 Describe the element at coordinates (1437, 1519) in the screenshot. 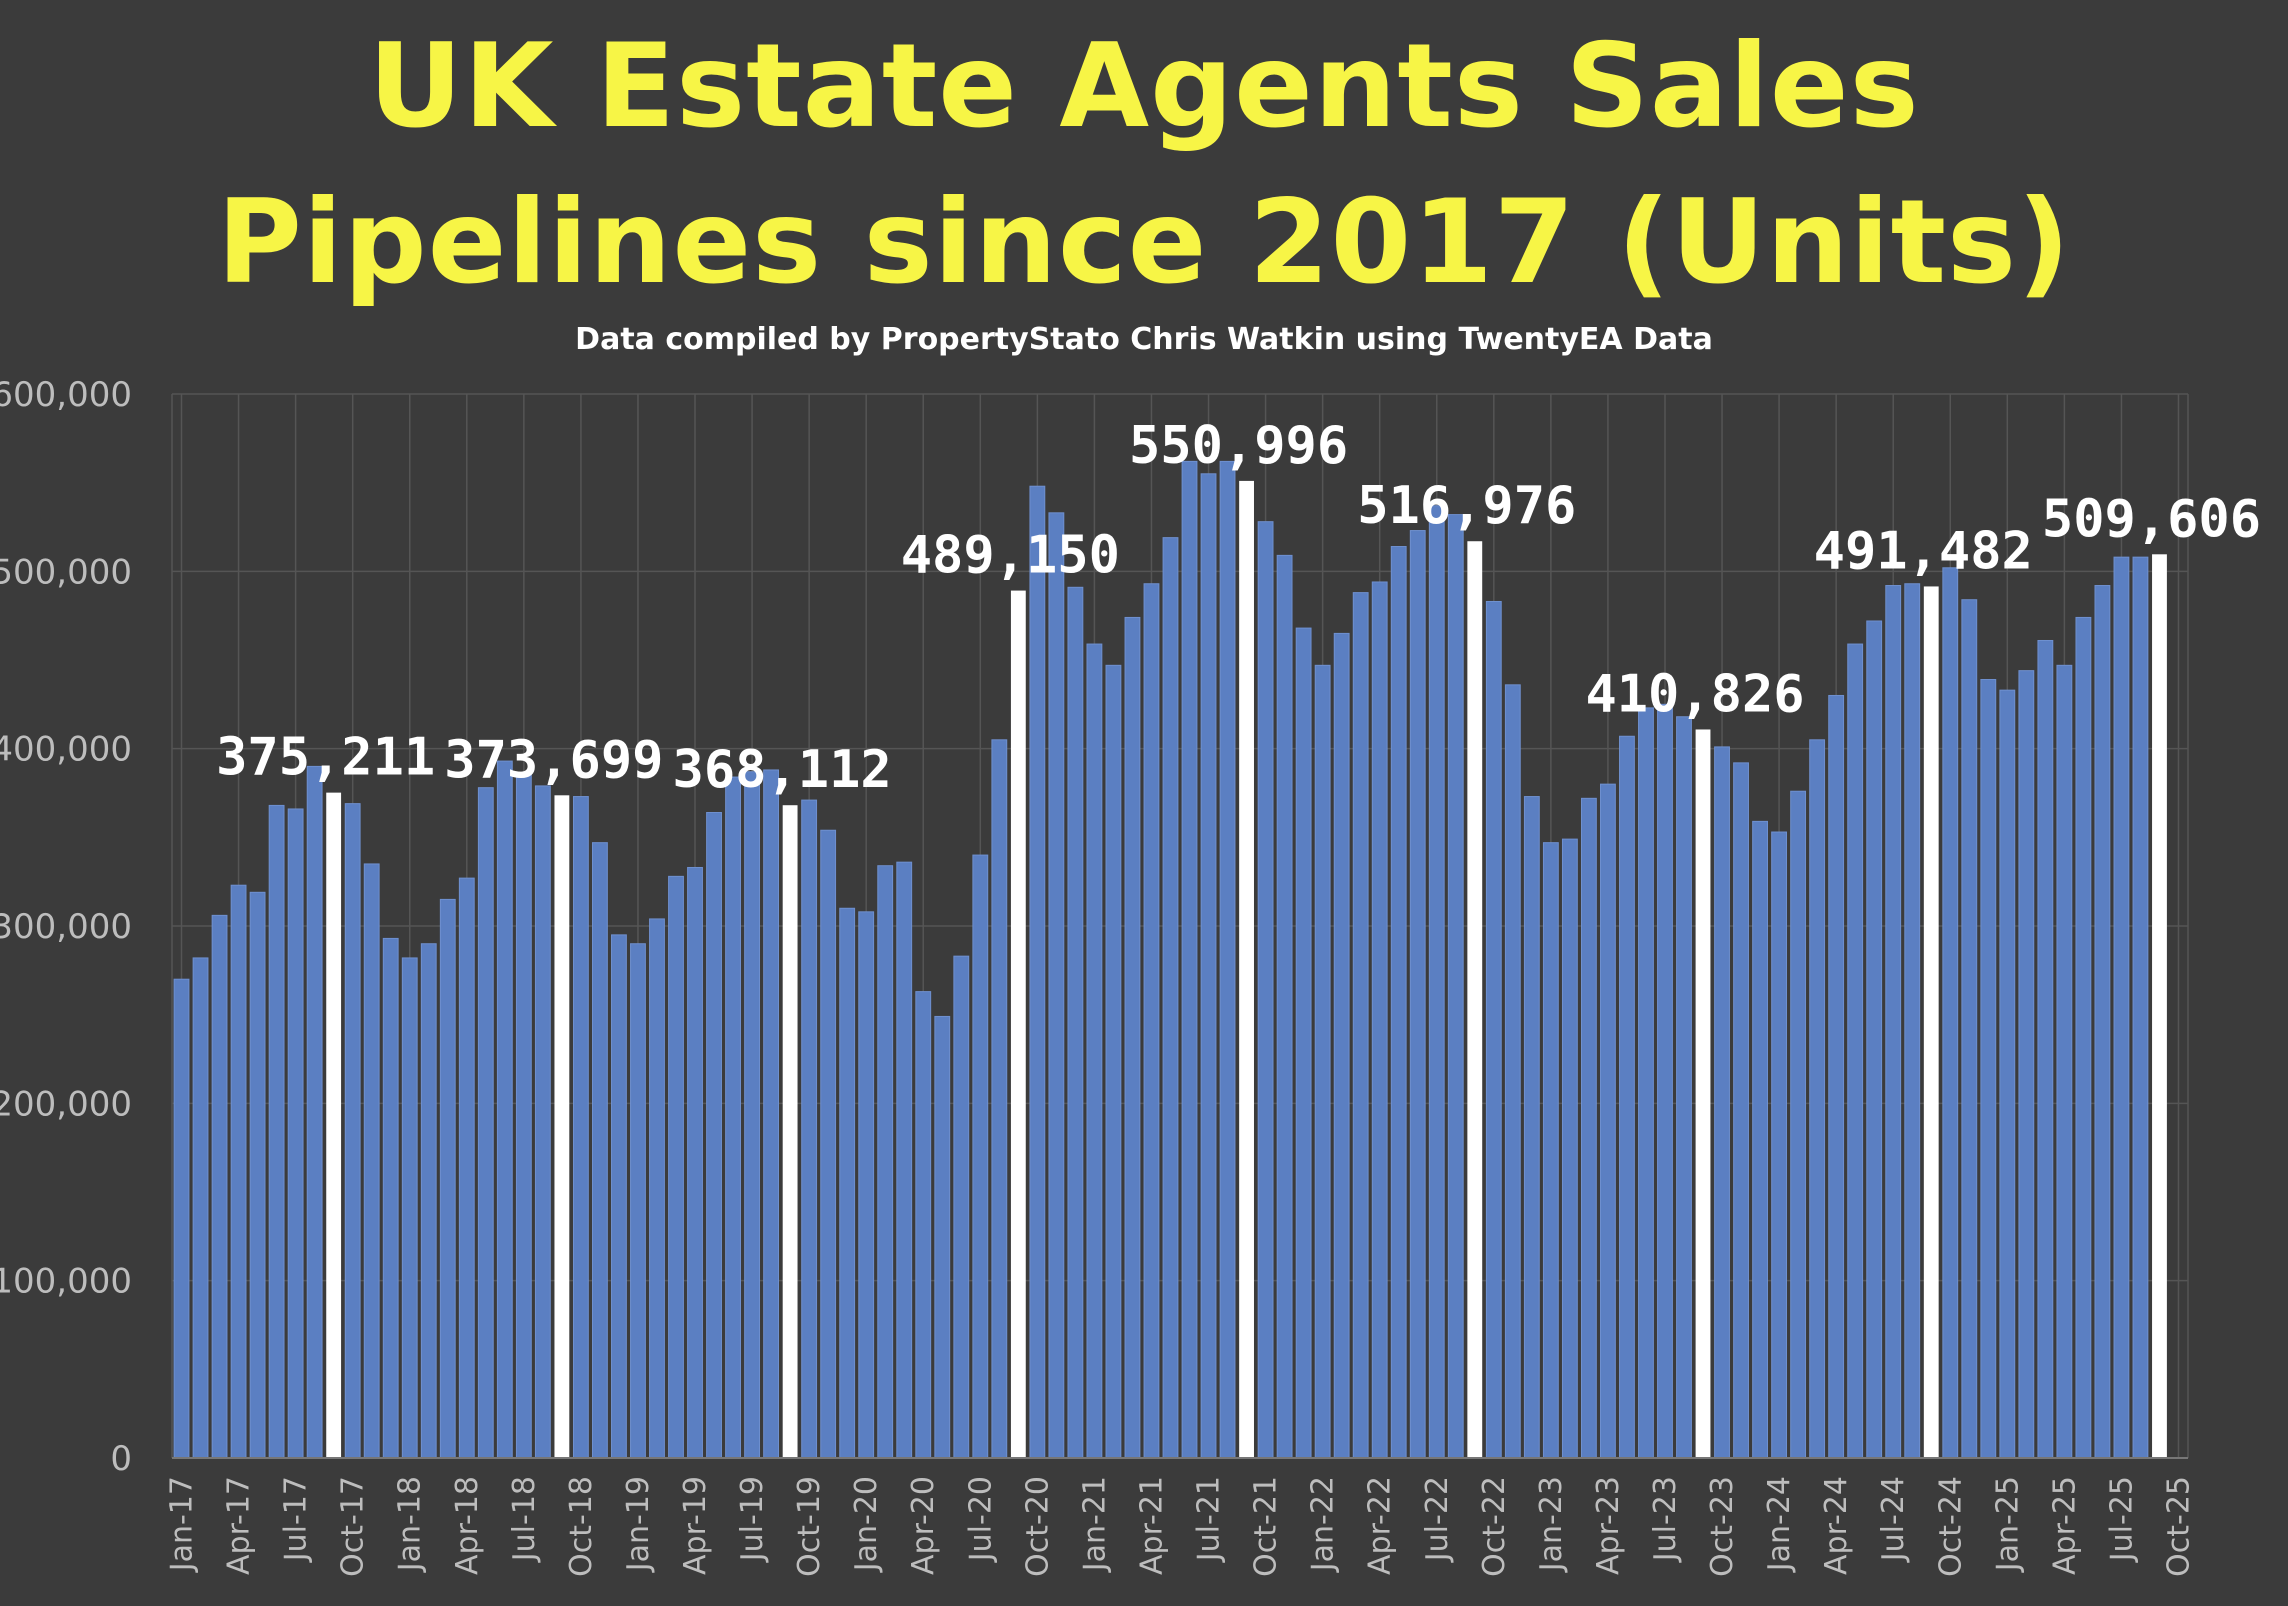

I see `x-tick-label: Jul-22` at that location.